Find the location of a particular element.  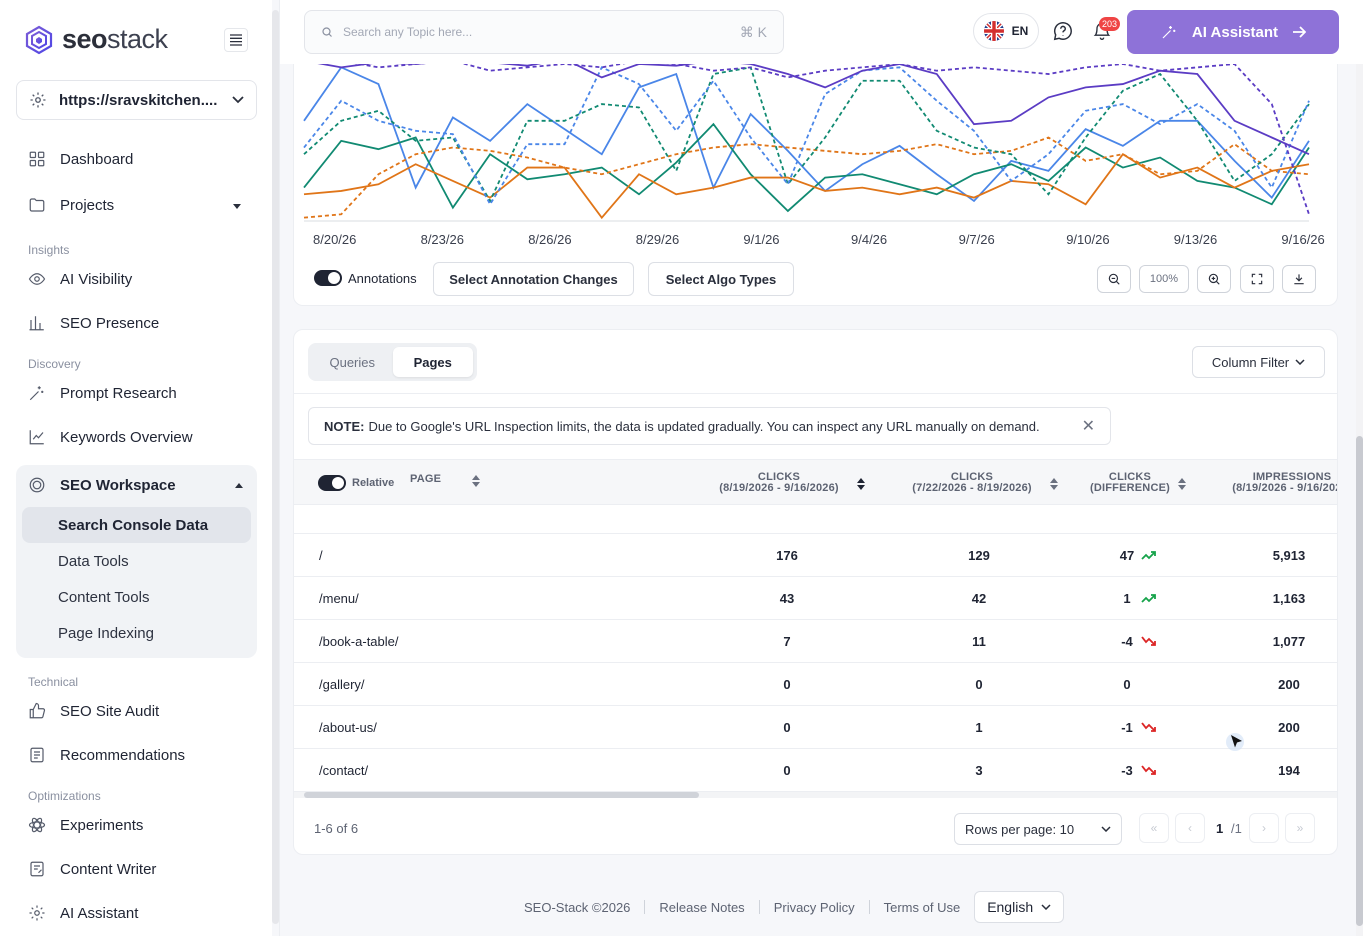

cell-page: / is located at coordinates (321, 555).